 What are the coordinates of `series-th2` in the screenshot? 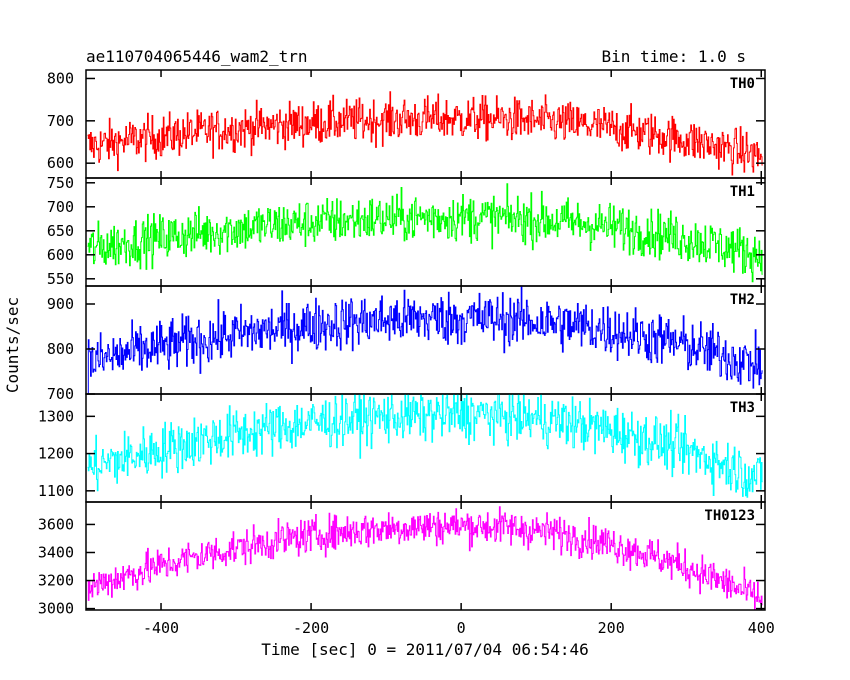 It's located at (425, 340).